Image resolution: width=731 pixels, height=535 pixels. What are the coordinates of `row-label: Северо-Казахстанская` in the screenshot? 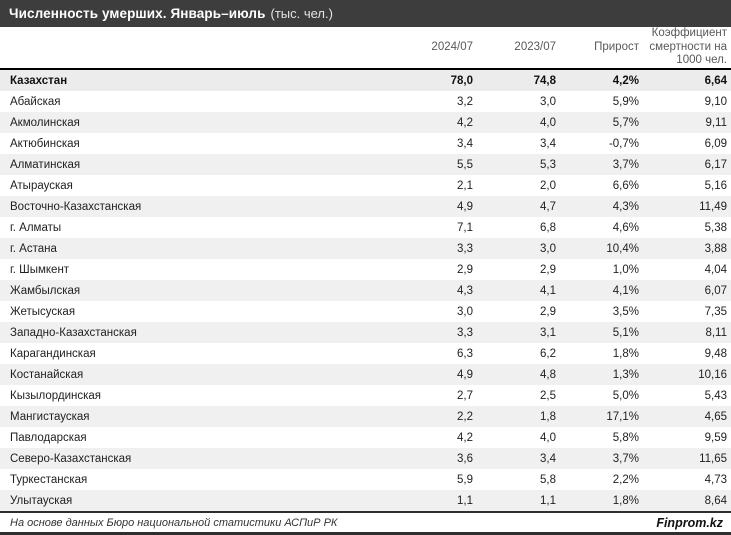 It's located at (71, 458).